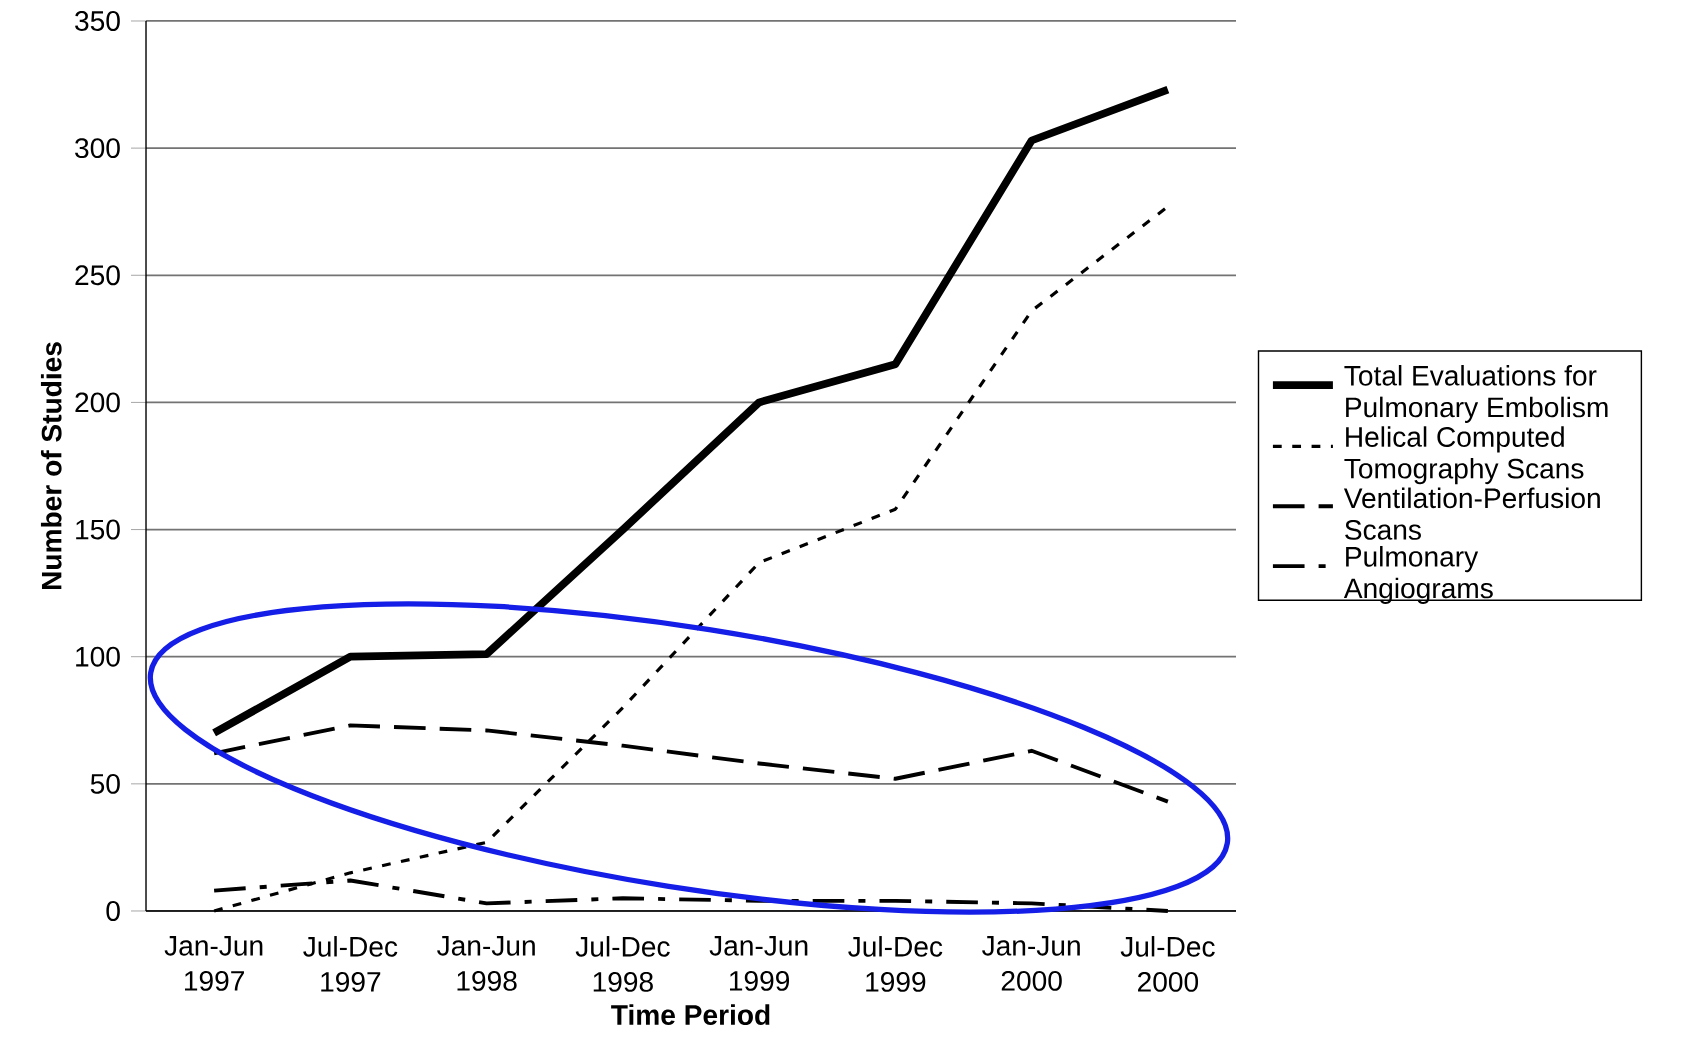  I want to click on x-tick-label: Jan-Jun 1998, so click(486, 963).